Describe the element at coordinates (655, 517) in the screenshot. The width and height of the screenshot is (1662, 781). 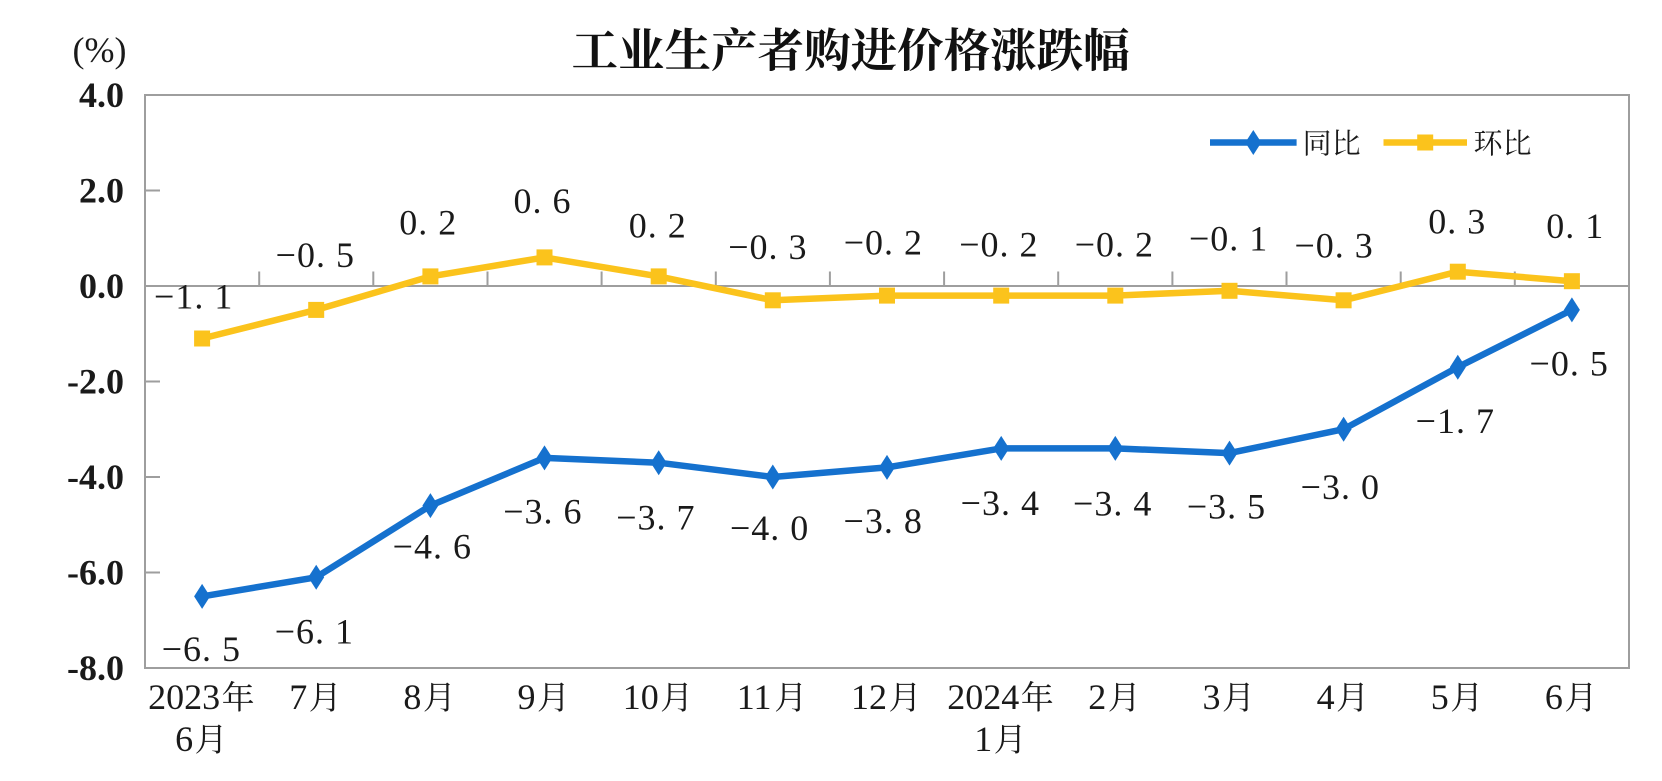
I see `svg-text: −3. 7` at that location.